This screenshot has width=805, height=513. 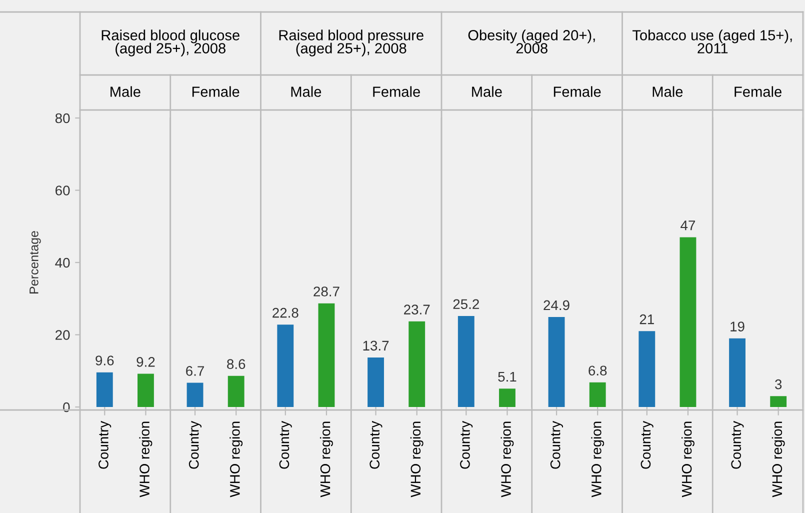 What do you see at coordinates (417, 309) in the screenshot?
I see `data-label: 23.7` at bounding box center [417, 309].